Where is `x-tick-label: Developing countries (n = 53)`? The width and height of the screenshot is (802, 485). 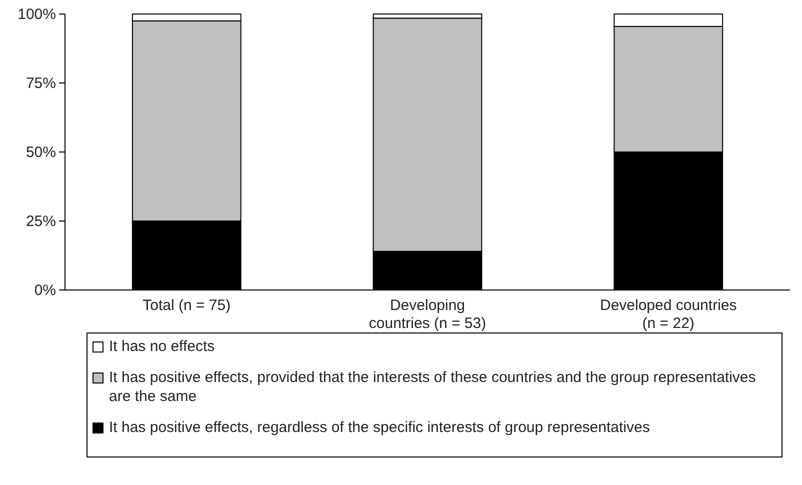
x-tick-label: Developing countries (n = 53) is located at coordinates (427, 314).